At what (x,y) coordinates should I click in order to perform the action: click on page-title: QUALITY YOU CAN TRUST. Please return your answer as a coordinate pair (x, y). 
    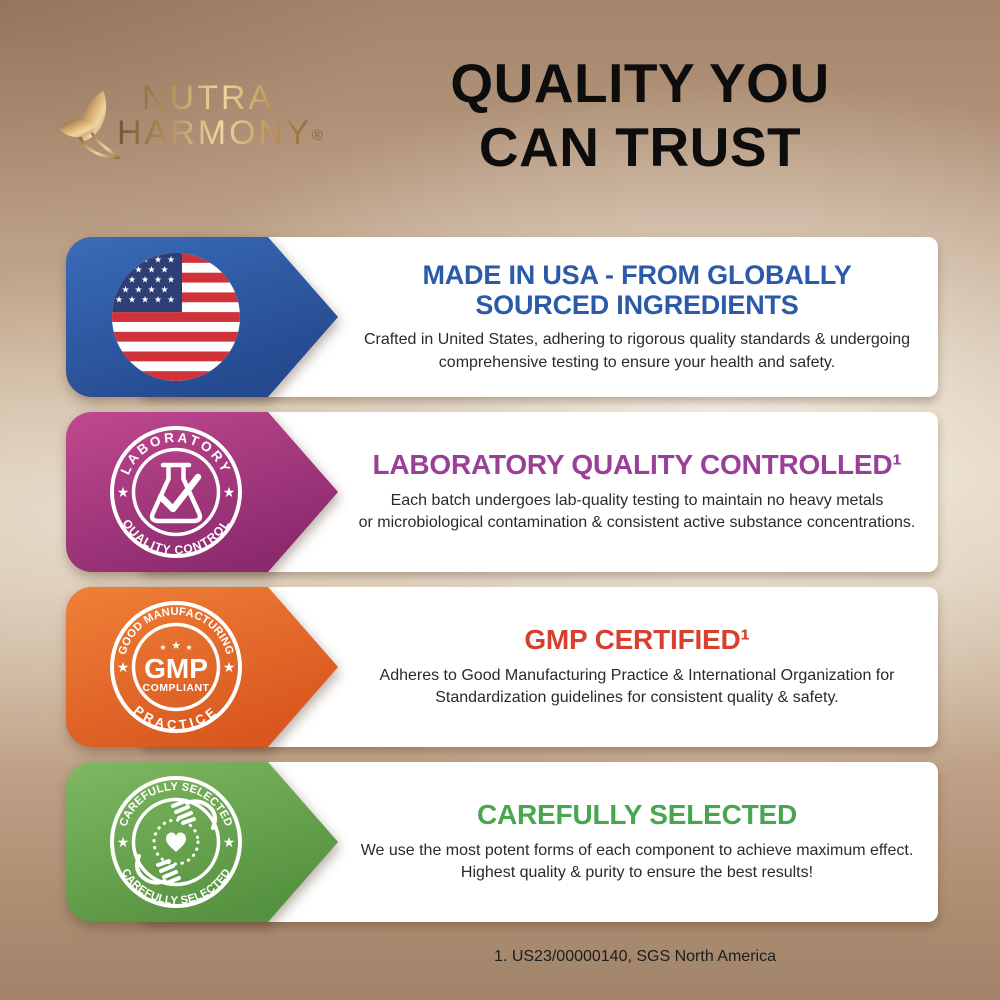
    Looking at the image, I should click on (640, 115).